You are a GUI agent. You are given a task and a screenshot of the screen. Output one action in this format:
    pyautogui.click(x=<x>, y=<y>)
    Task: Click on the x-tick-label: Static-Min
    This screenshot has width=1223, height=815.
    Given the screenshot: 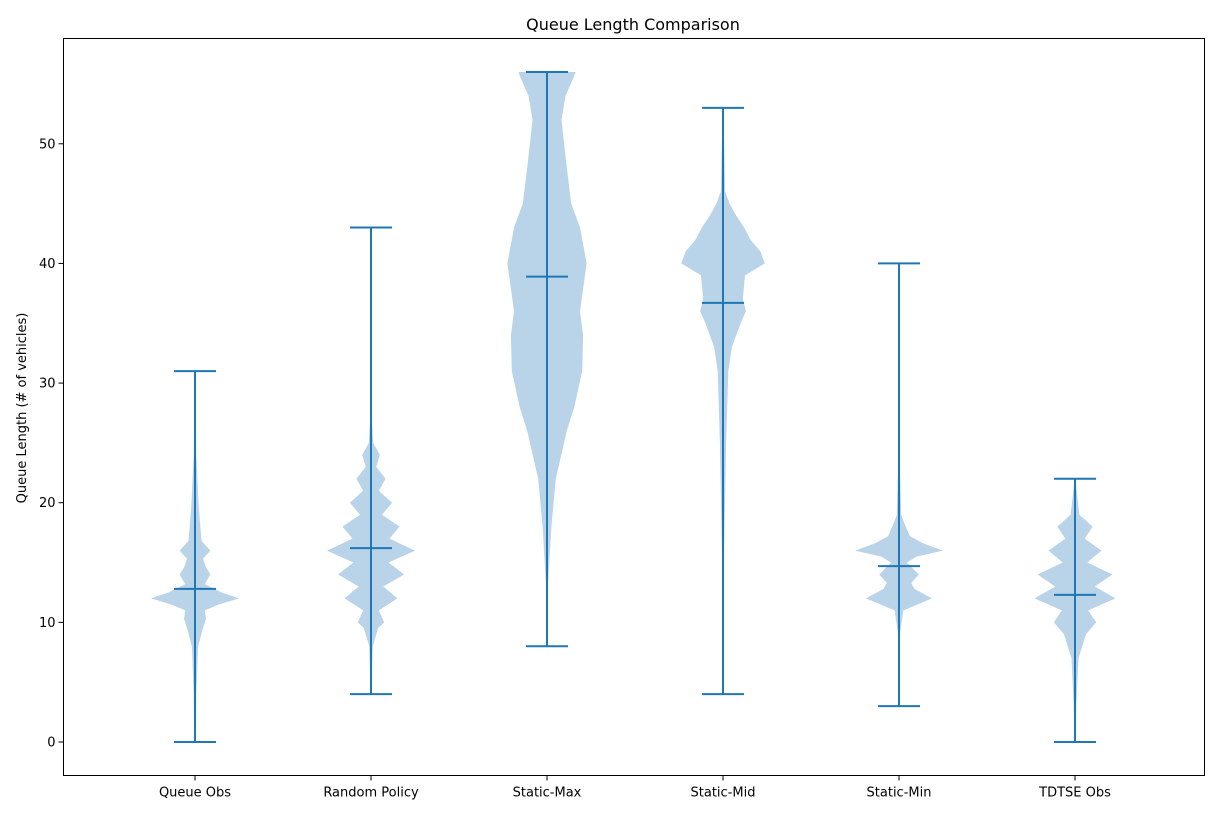 What is the action you would take?
    pyautogui.click(x=899, y=793)
    